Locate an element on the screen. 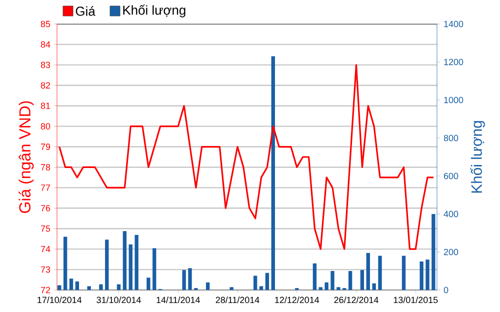  y-tick-label: 75 is located at coordinates (45, 228).